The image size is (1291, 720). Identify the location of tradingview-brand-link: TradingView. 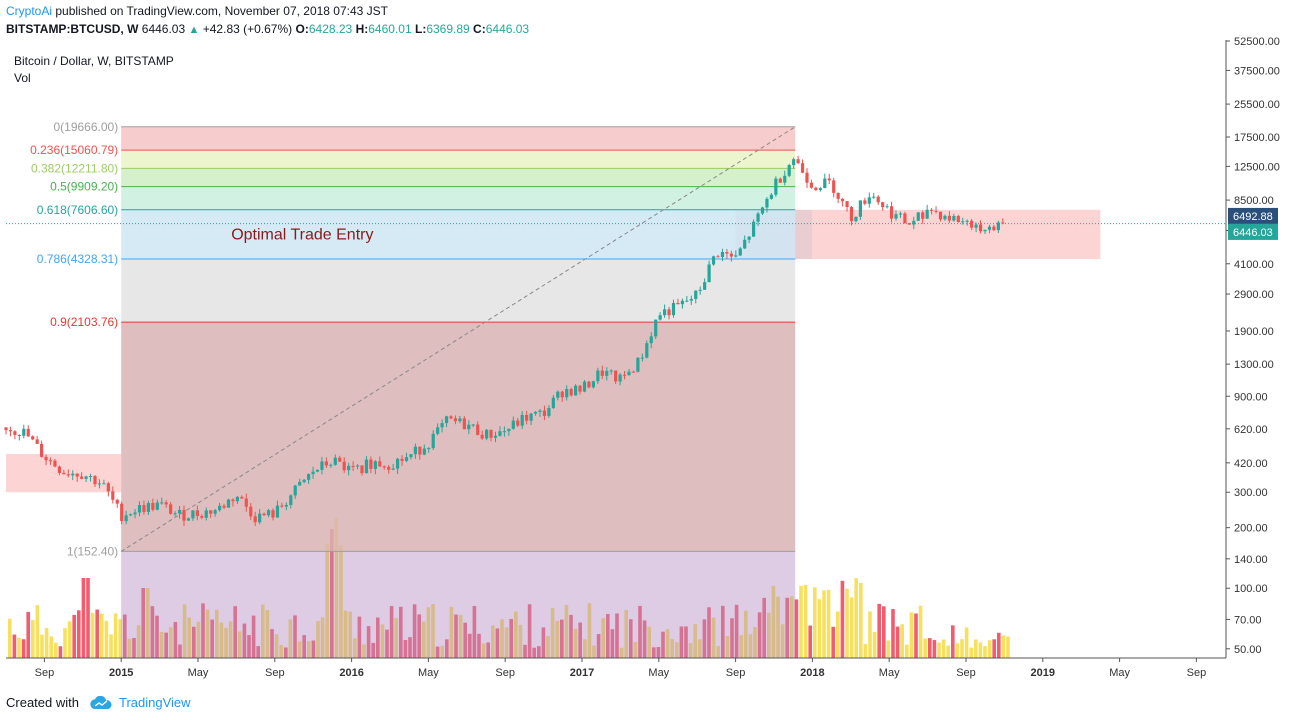
(154, 702).